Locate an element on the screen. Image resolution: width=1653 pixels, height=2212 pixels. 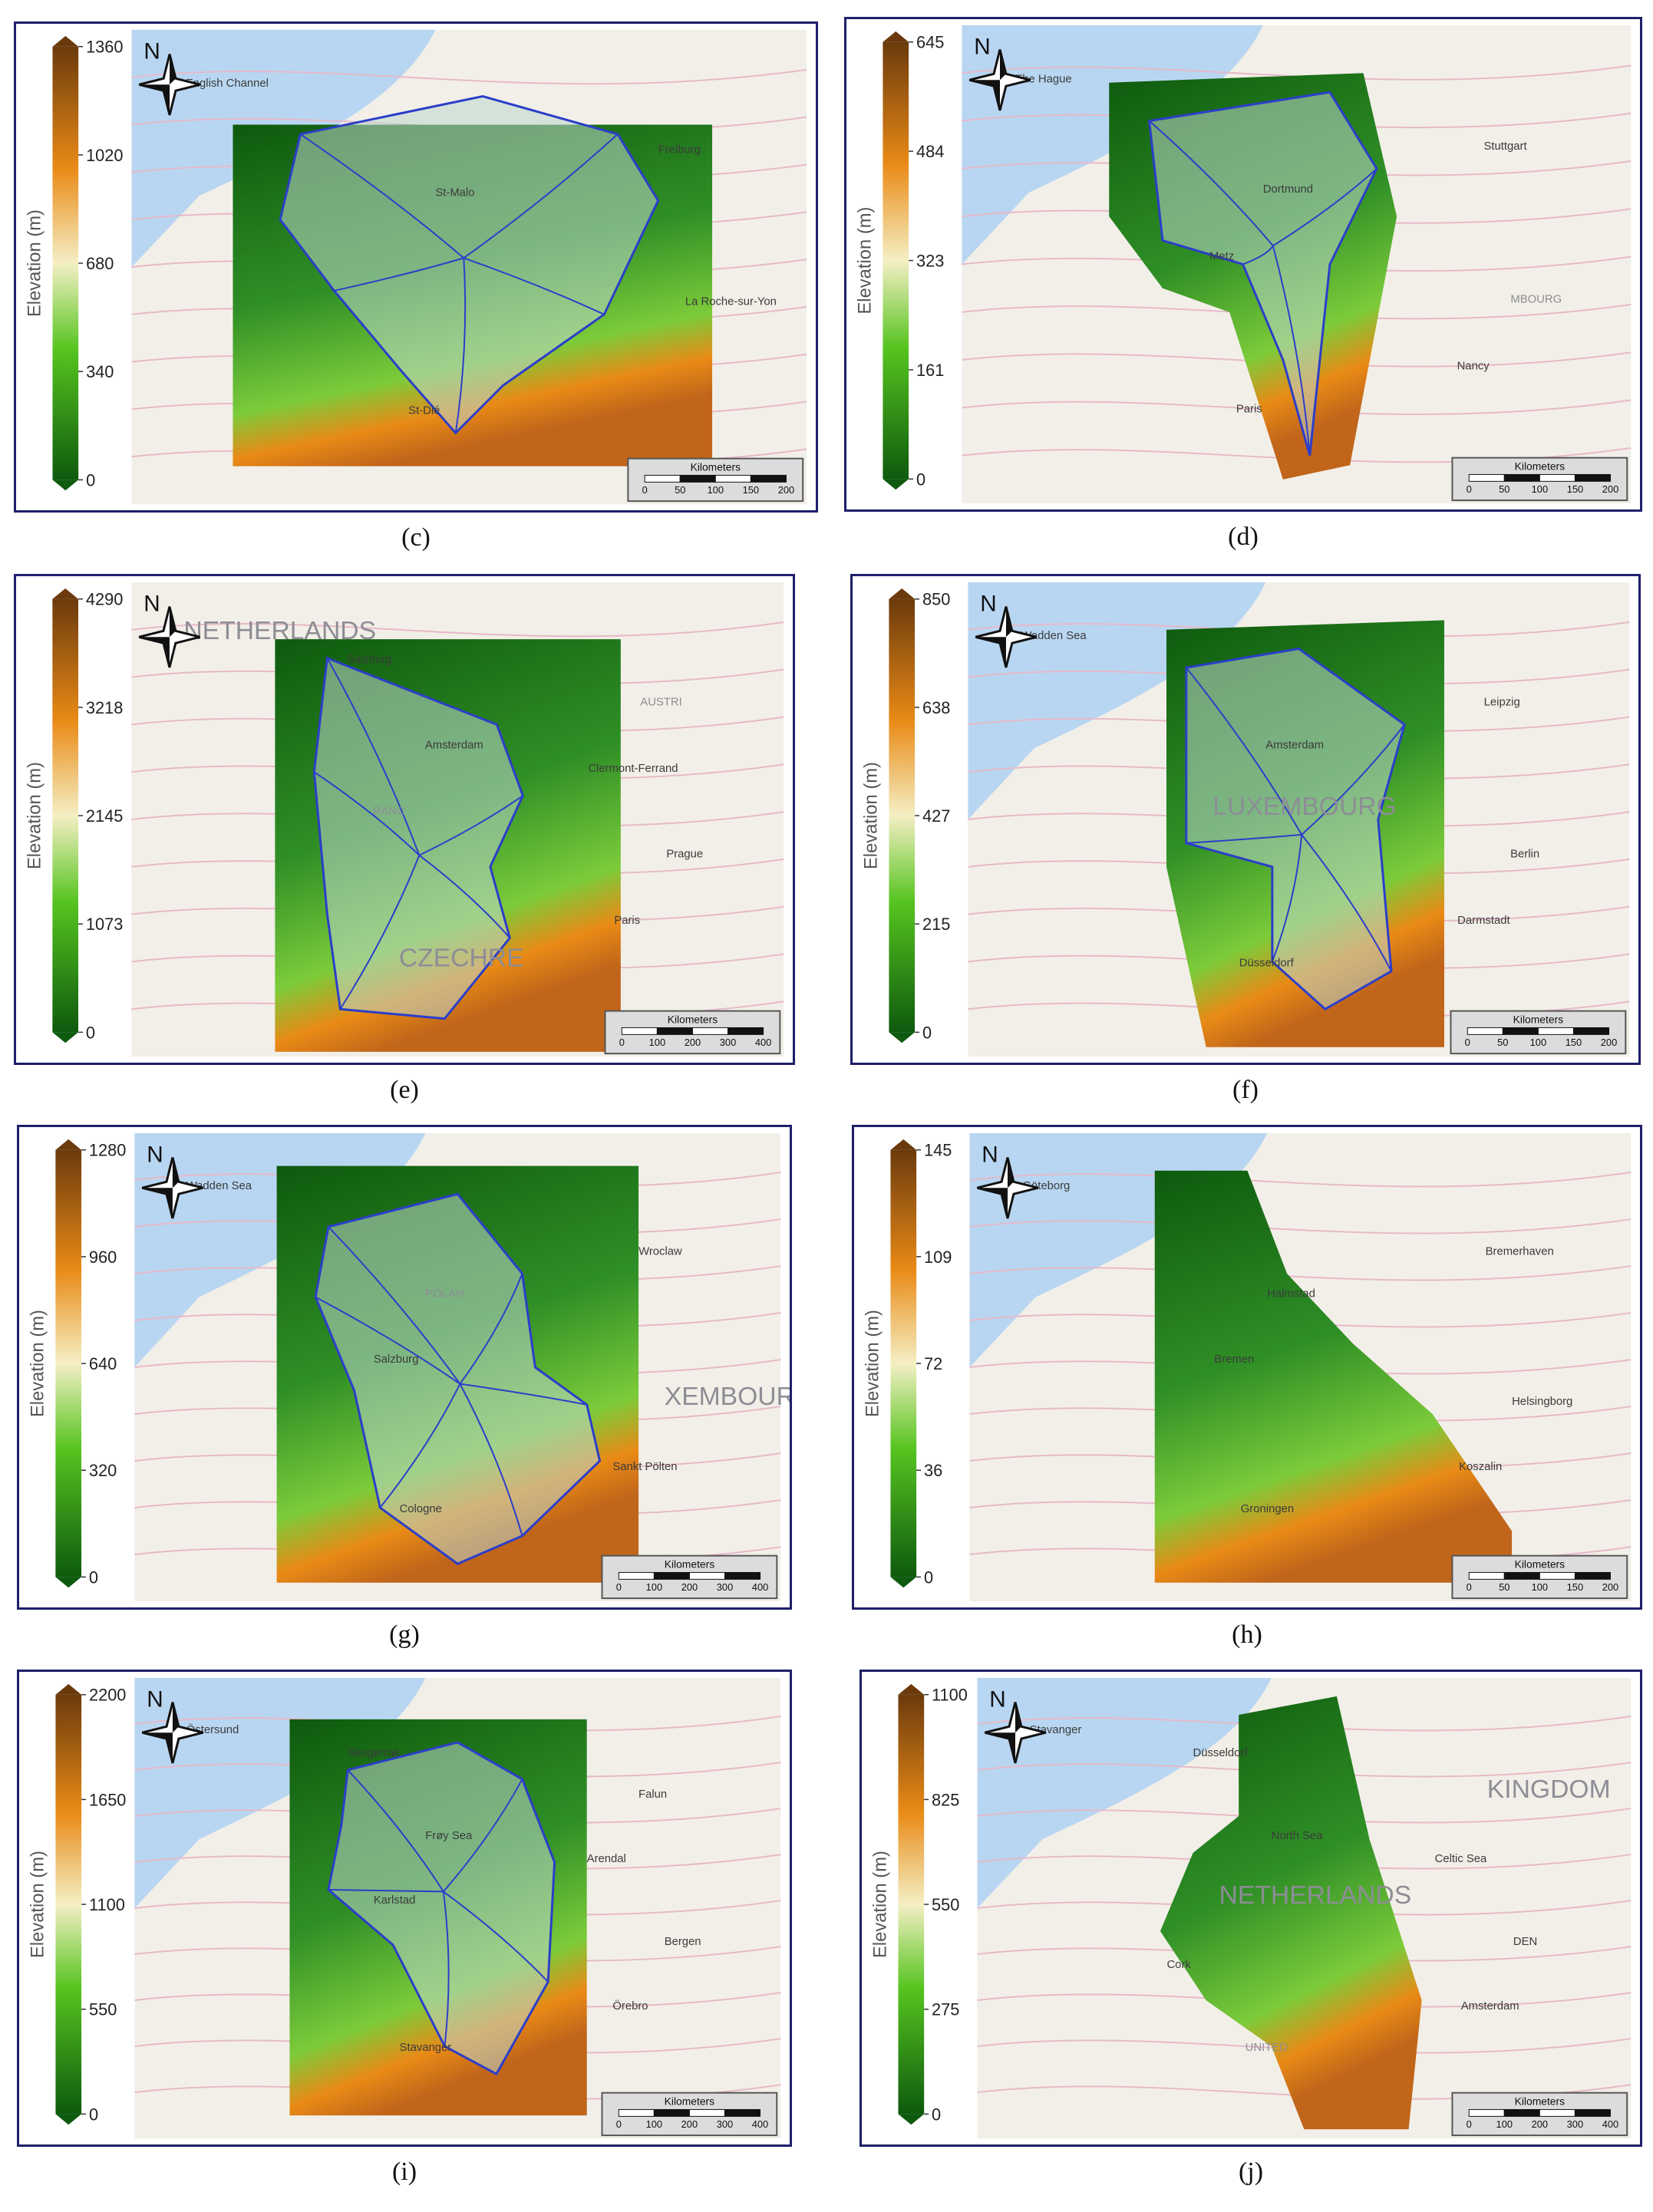
scale-bar-tick: 300 is located at coordinates (1575, 2124).